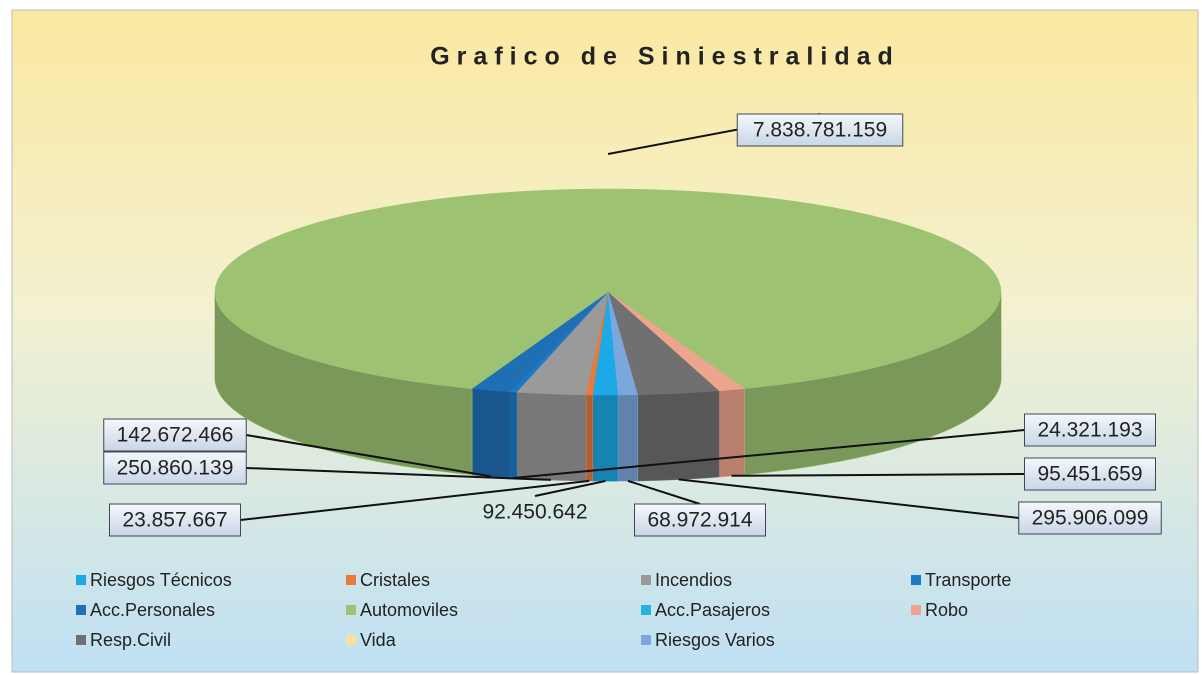 This screenshot has width=1202, height=675. I want to click on legend-label: Resp.Civil, so click(130, 640).